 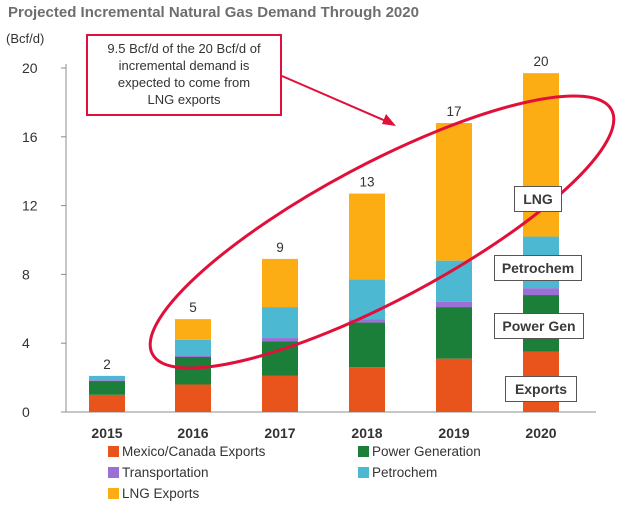 I want to click on segment-label-lng: LNG, so click(x=538, y=199).